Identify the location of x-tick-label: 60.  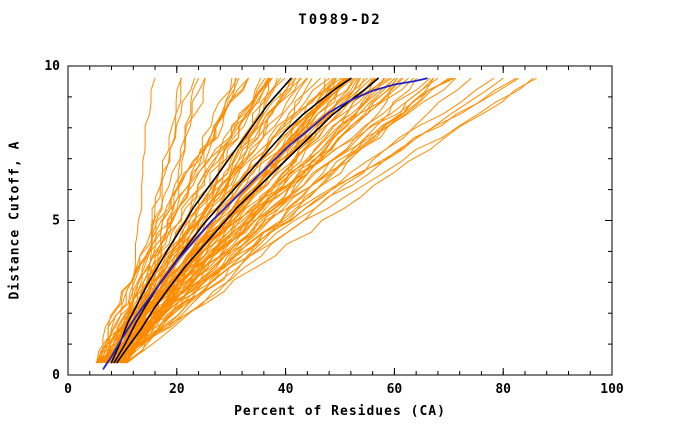
(395, 389).